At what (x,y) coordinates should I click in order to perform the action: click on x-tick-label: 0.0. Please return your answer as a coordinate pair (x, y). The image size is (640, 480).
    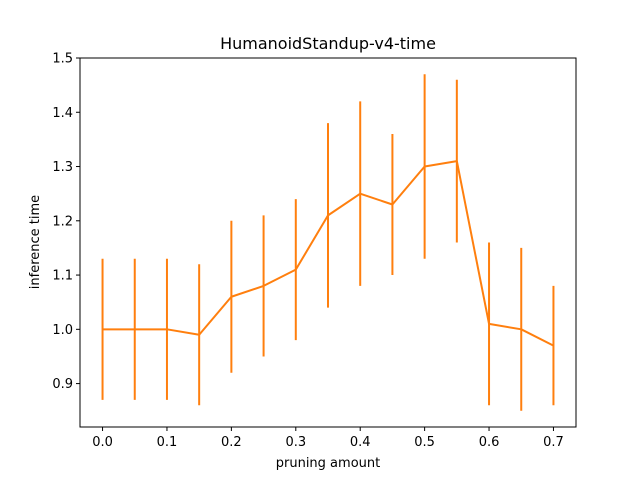
    Looking at the image, I should click on (102, 442).